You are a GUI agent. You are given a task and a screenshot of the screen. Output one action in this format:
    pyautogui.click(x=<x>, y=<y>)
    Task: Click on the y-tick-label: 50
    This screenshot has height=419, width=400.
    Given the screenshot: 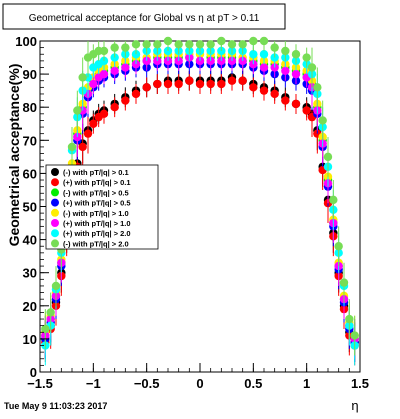 What is the action you would take?
    pyautogui.click(x=30, y=207)
    